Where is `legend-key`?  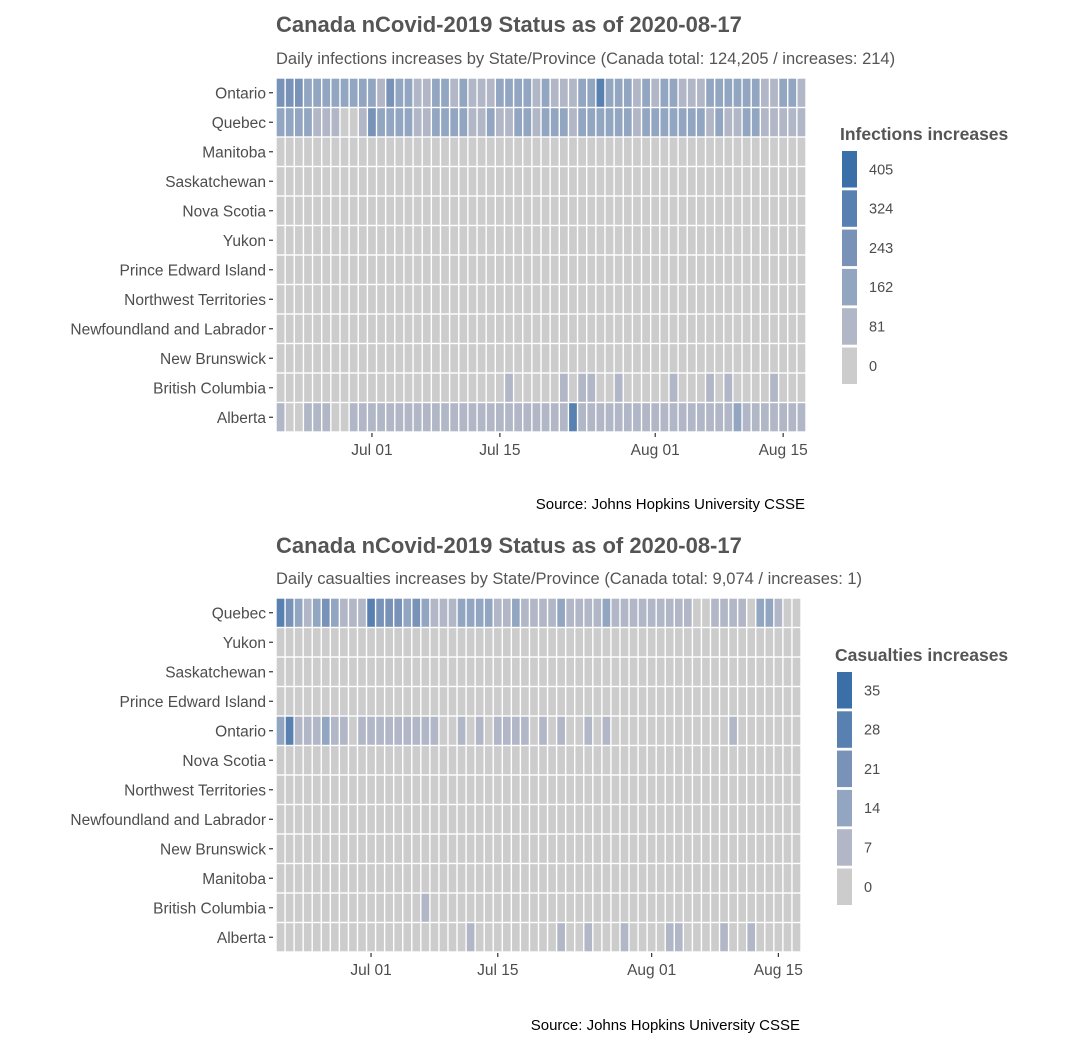
legend-key is located at coordinates (844, 847).